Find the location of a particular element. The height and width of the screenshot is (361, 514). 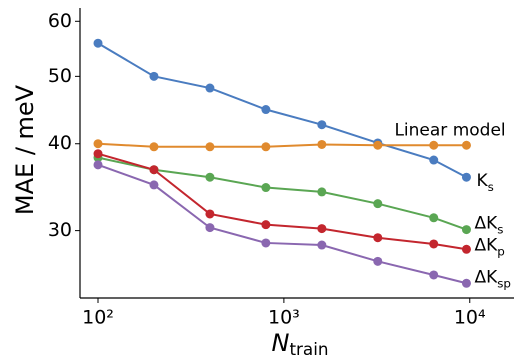

x-axis-label: Ntrain is located at coordinates (299, 344).